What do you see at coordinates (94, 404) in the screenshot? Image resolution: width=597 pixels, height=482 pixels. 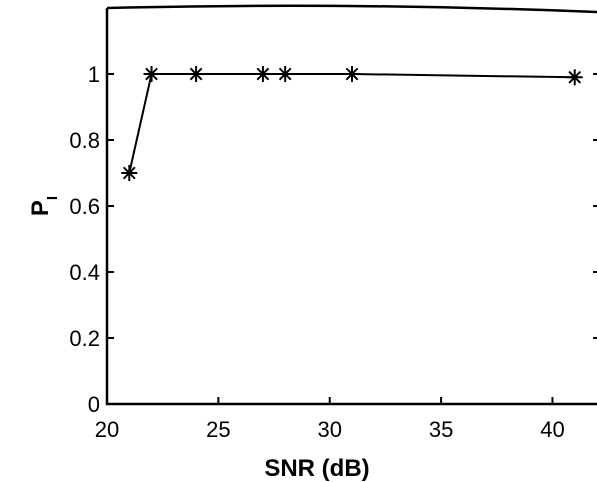 I see `y-tick-label: 0` at bounding box center [94, 404].